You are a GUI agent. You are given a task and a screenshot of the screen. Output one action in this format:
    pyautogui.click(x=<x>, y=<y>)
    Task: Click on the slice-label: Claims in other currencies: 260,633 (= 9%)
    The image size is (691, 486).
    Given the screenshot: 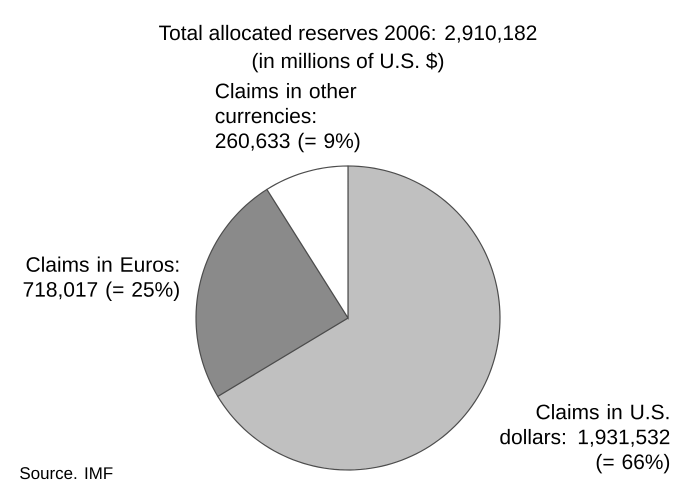 What is the action you would take?
    pyautogui.click(x=288, y=117)
    